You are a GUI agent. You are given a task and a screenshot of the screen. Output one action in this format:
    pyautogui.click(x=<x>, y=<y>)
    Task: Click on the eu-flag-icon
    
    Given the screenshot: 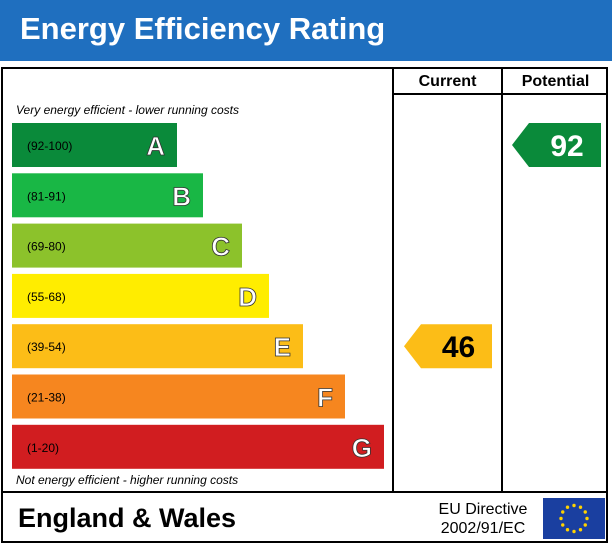 What is the action you would take?
    pyautogui.click(x=574, y=518)
    